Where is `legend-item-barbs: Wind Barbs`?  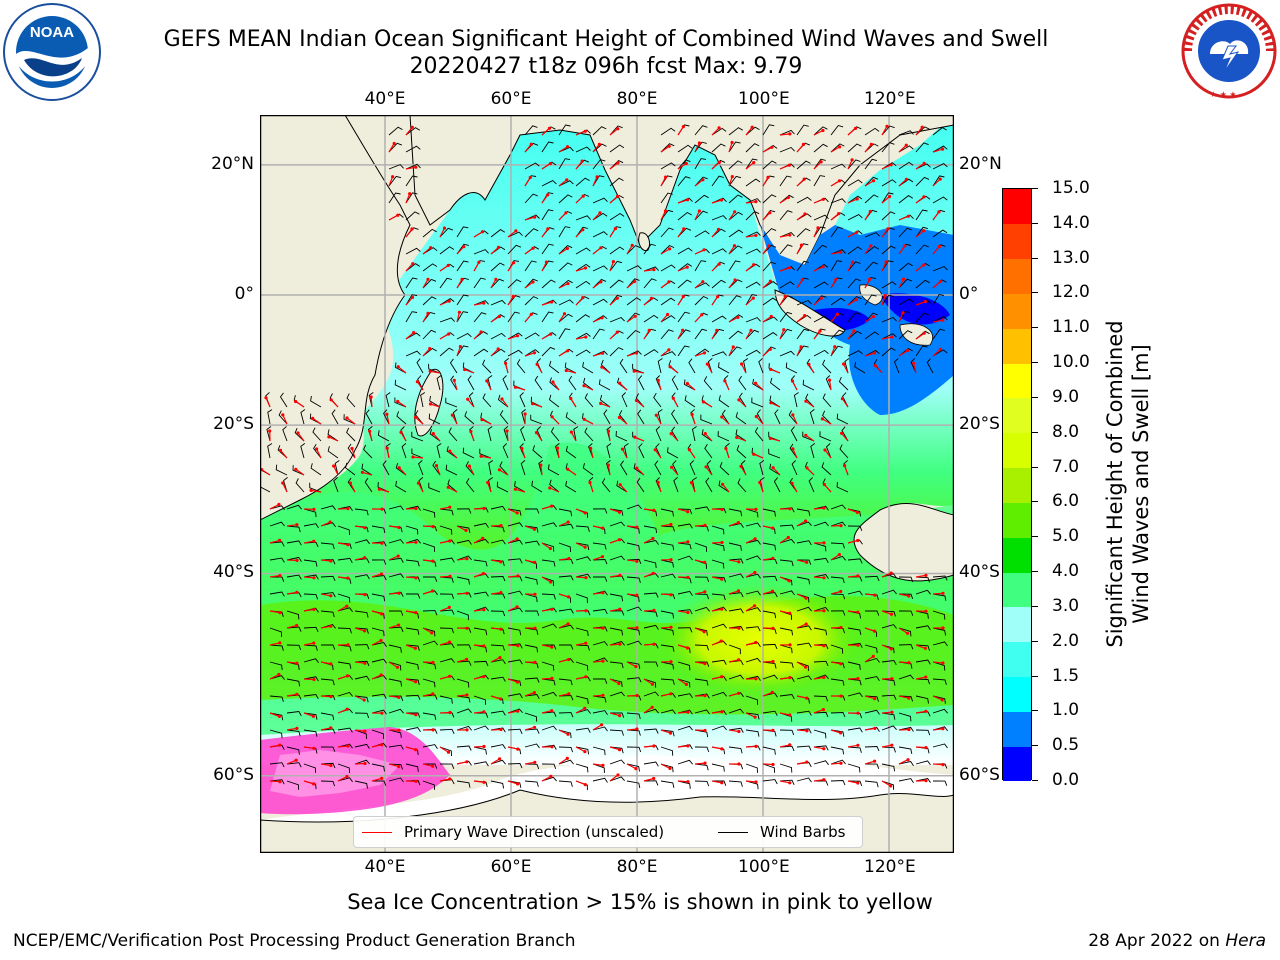 legend-item-barbs: Wind Barbs is located at coordinates (781, 832).